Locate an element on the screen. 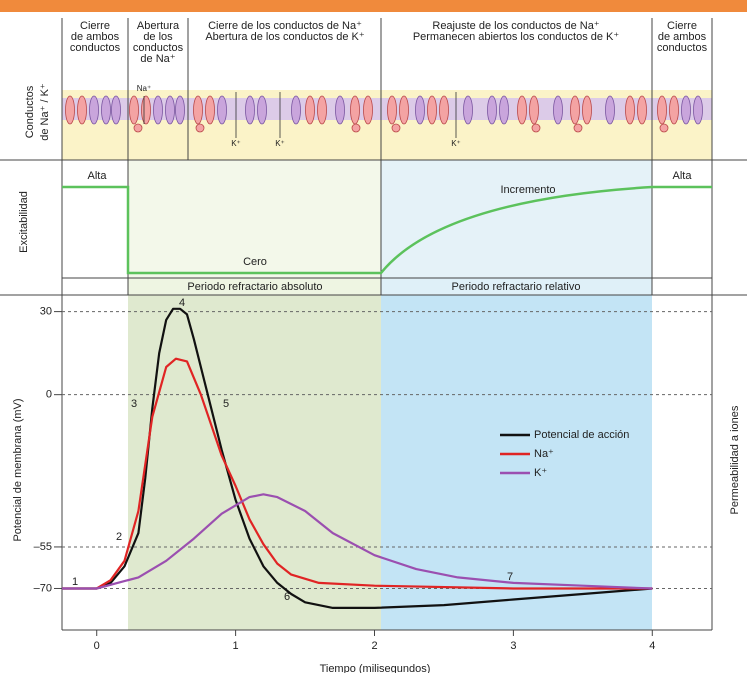 This screenshot has width=747, height=678. x-tick-label: 4 is located at coordinates (652, 646).